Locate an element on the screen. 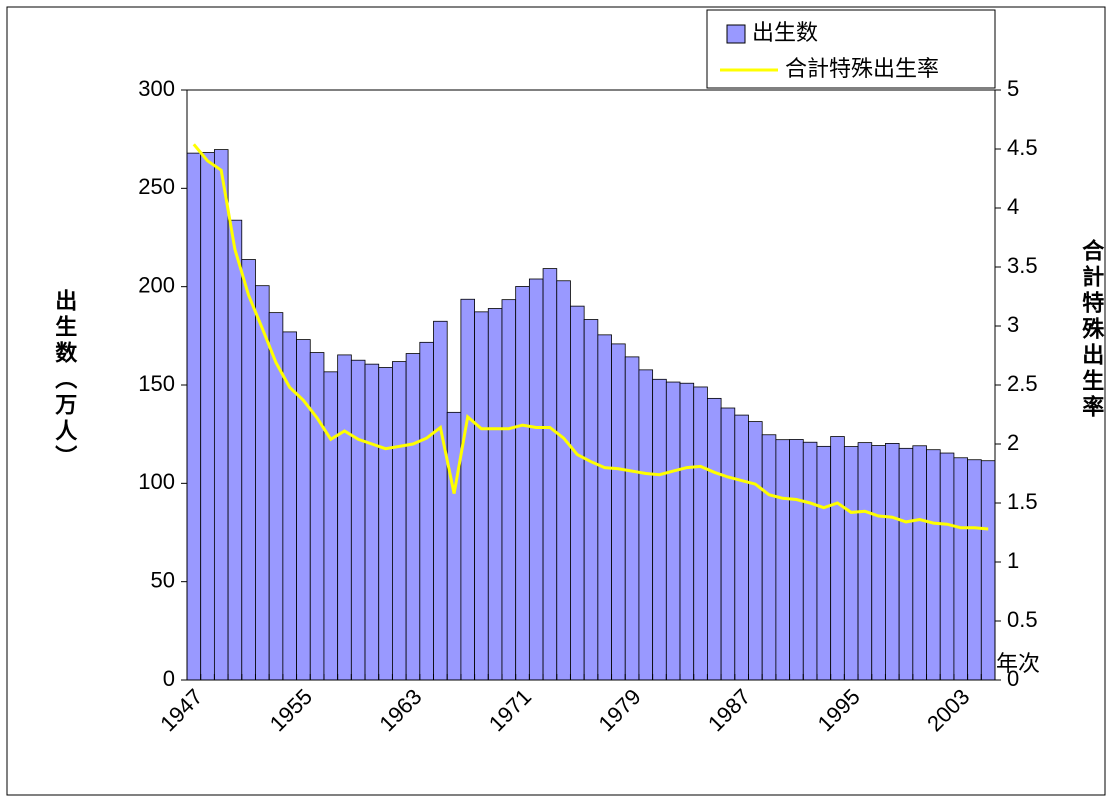  y2-tick-label: 0.5 is located at coordinates (1022, 619).